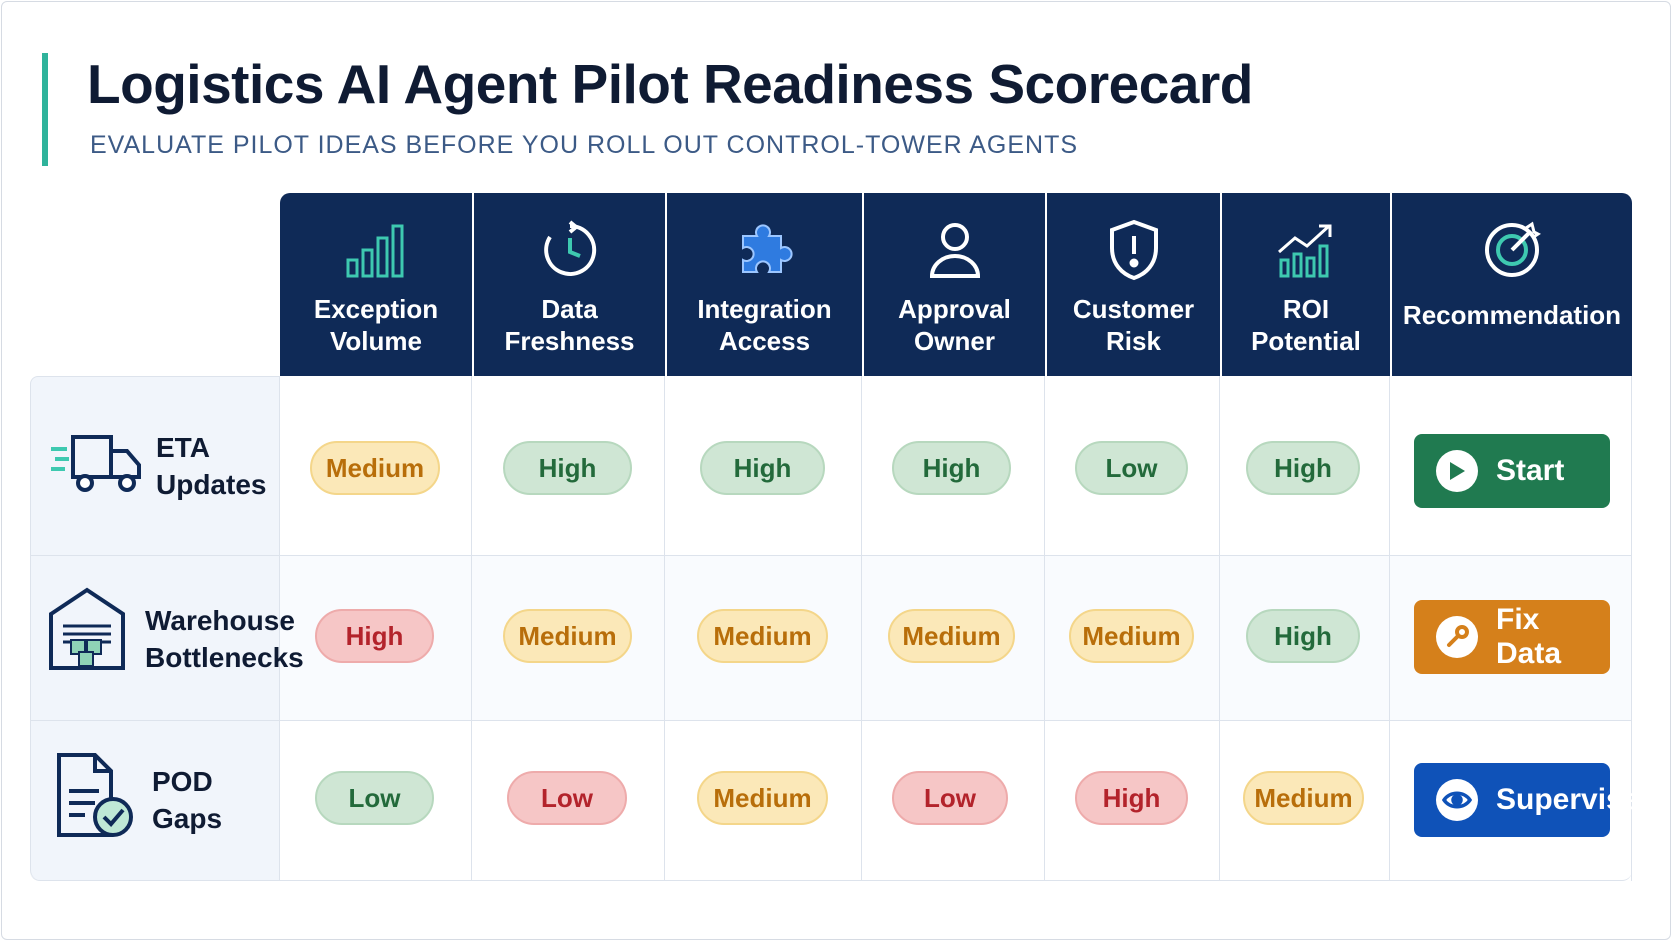  I want to click on column-header-label: Customer, so click(1133, 309).